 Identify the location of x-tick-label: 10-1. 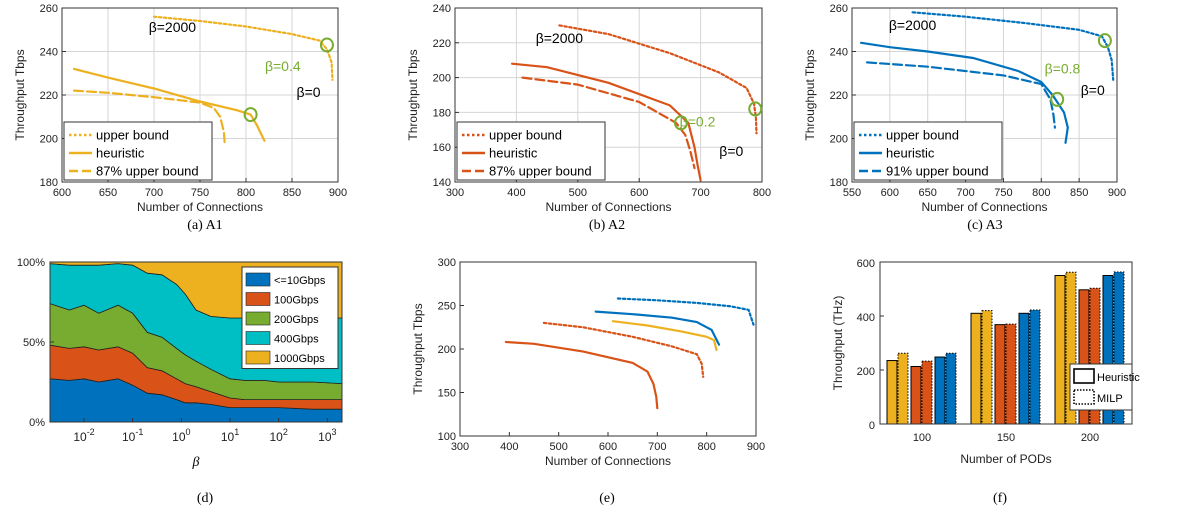
(132, 435).